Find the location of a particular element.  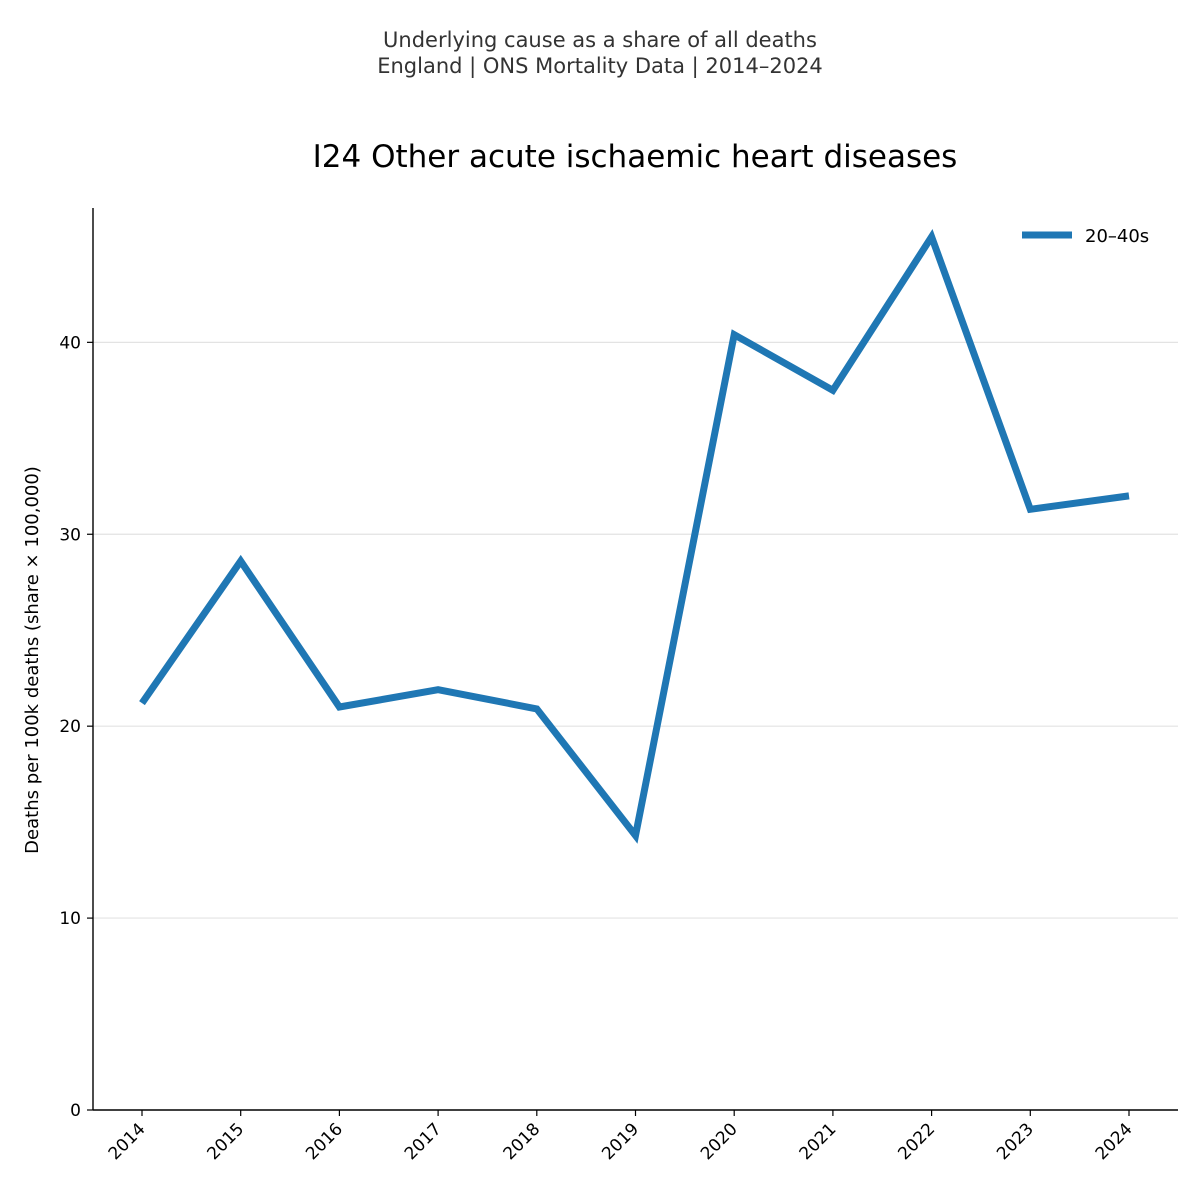

x-tick-label-2020: 2020 is located at coordinates (719, 1141).